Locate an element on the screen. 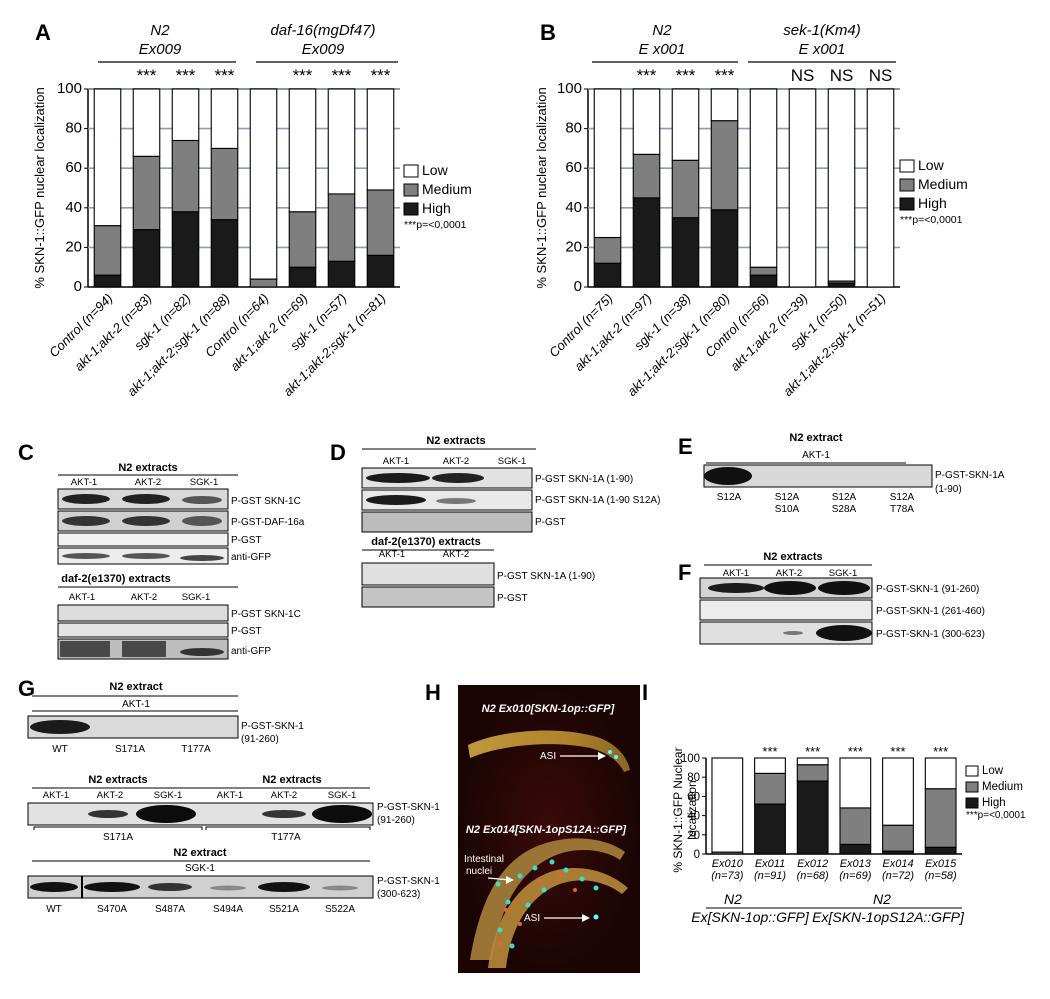 This screenshot has height=999, width=1050. blot-c-band-b3a is located at coordinates (85, 649).